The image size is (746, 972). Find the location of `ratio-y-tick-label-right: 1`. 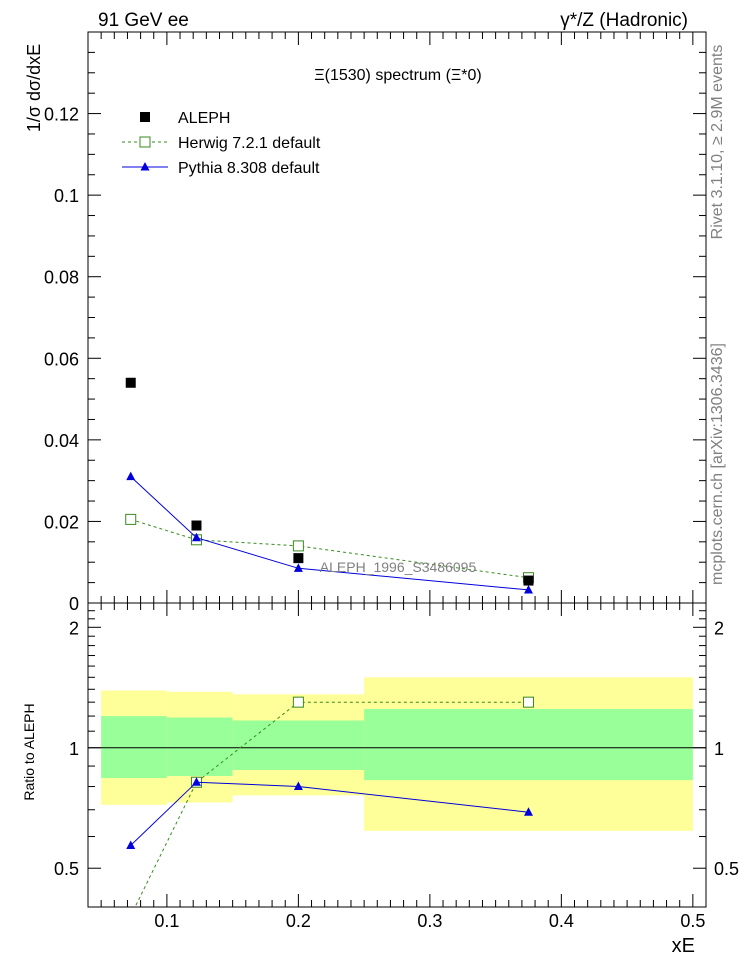

ratio-y-tick-label-right: 1 is located at coordinates (719, 749).